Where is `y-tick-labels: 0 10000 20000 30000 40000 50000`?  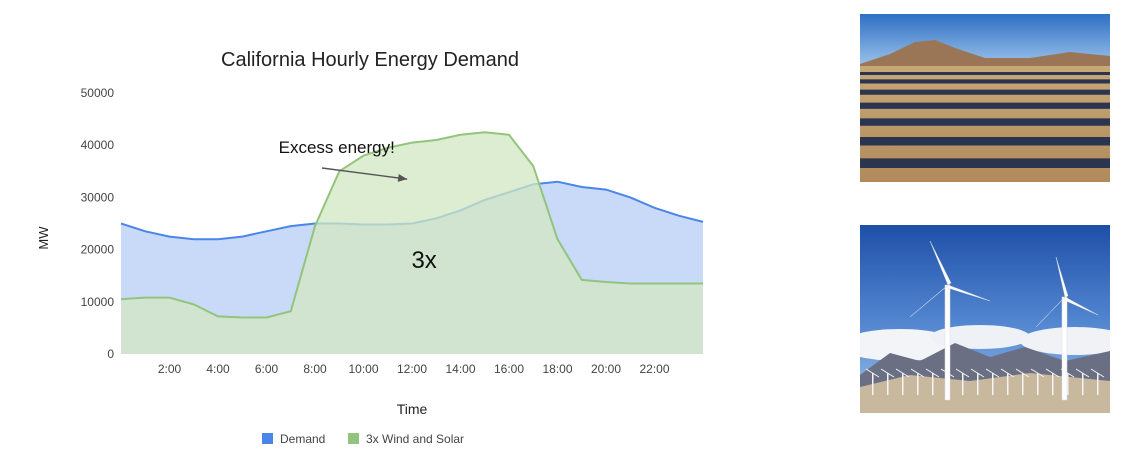
y-tick-labels: 0 10000 20000 30000 40000 50000 is located at coordinates (98, 223).